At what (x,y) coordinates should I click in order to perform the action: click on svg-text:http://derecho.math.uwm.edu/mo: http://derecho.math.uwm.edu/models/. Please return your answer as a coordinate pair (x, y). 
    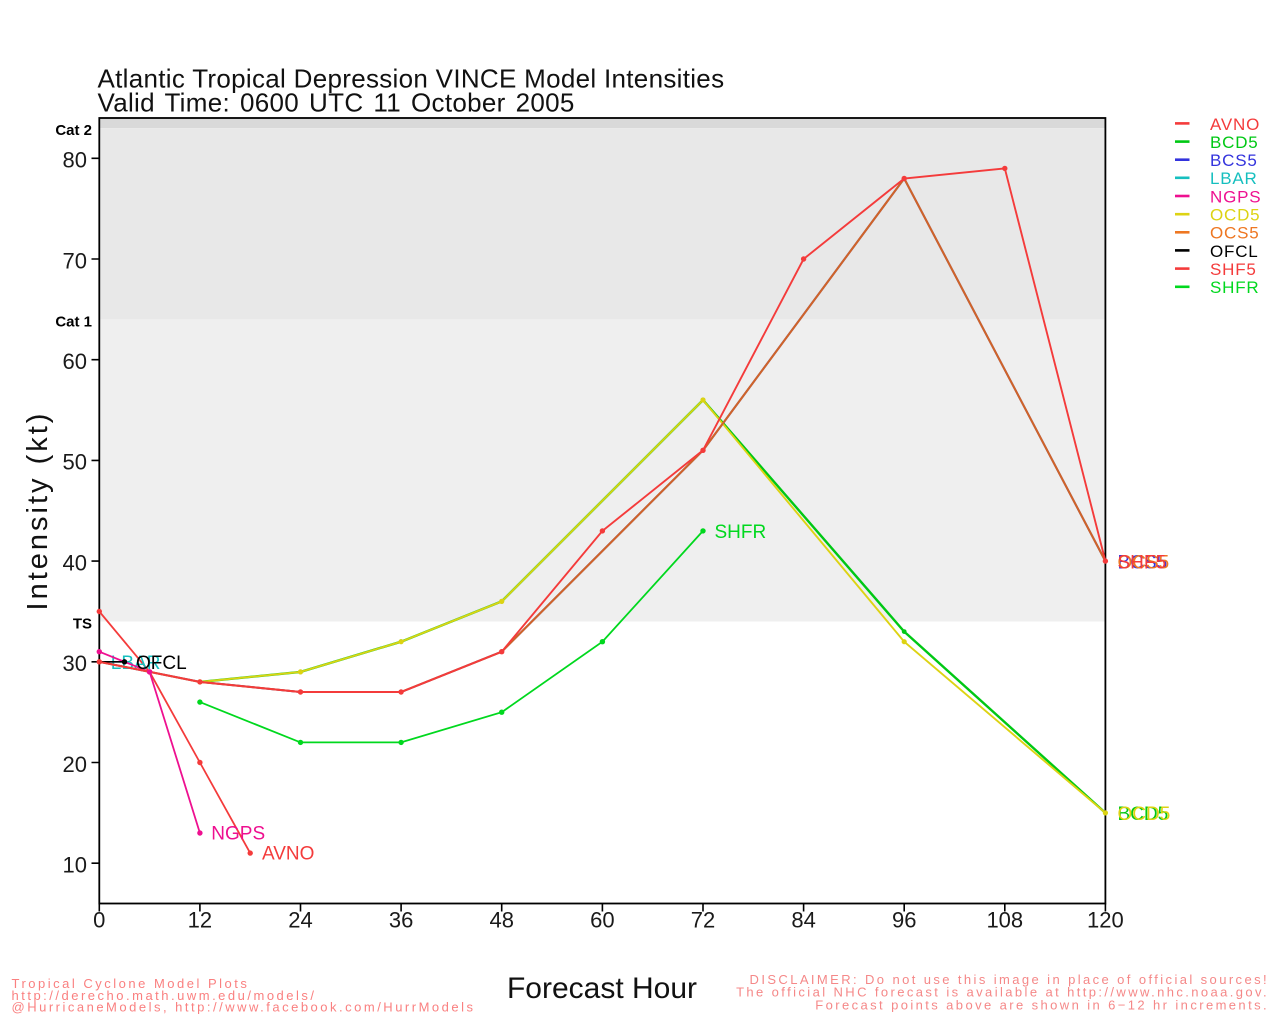
    Looking at the image, I should click on (164, 995).